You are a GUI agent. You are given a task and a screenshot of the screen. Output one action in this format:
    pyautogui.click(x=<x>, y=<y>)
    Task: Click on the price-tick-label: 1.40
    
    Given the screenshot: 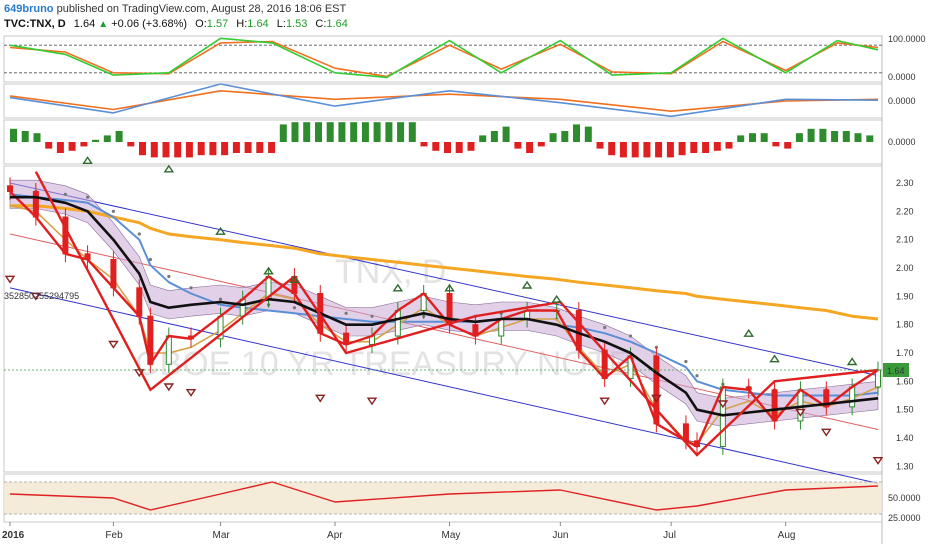 What is the action you would take?
    pyautogui.click(x=905, y=438)
    